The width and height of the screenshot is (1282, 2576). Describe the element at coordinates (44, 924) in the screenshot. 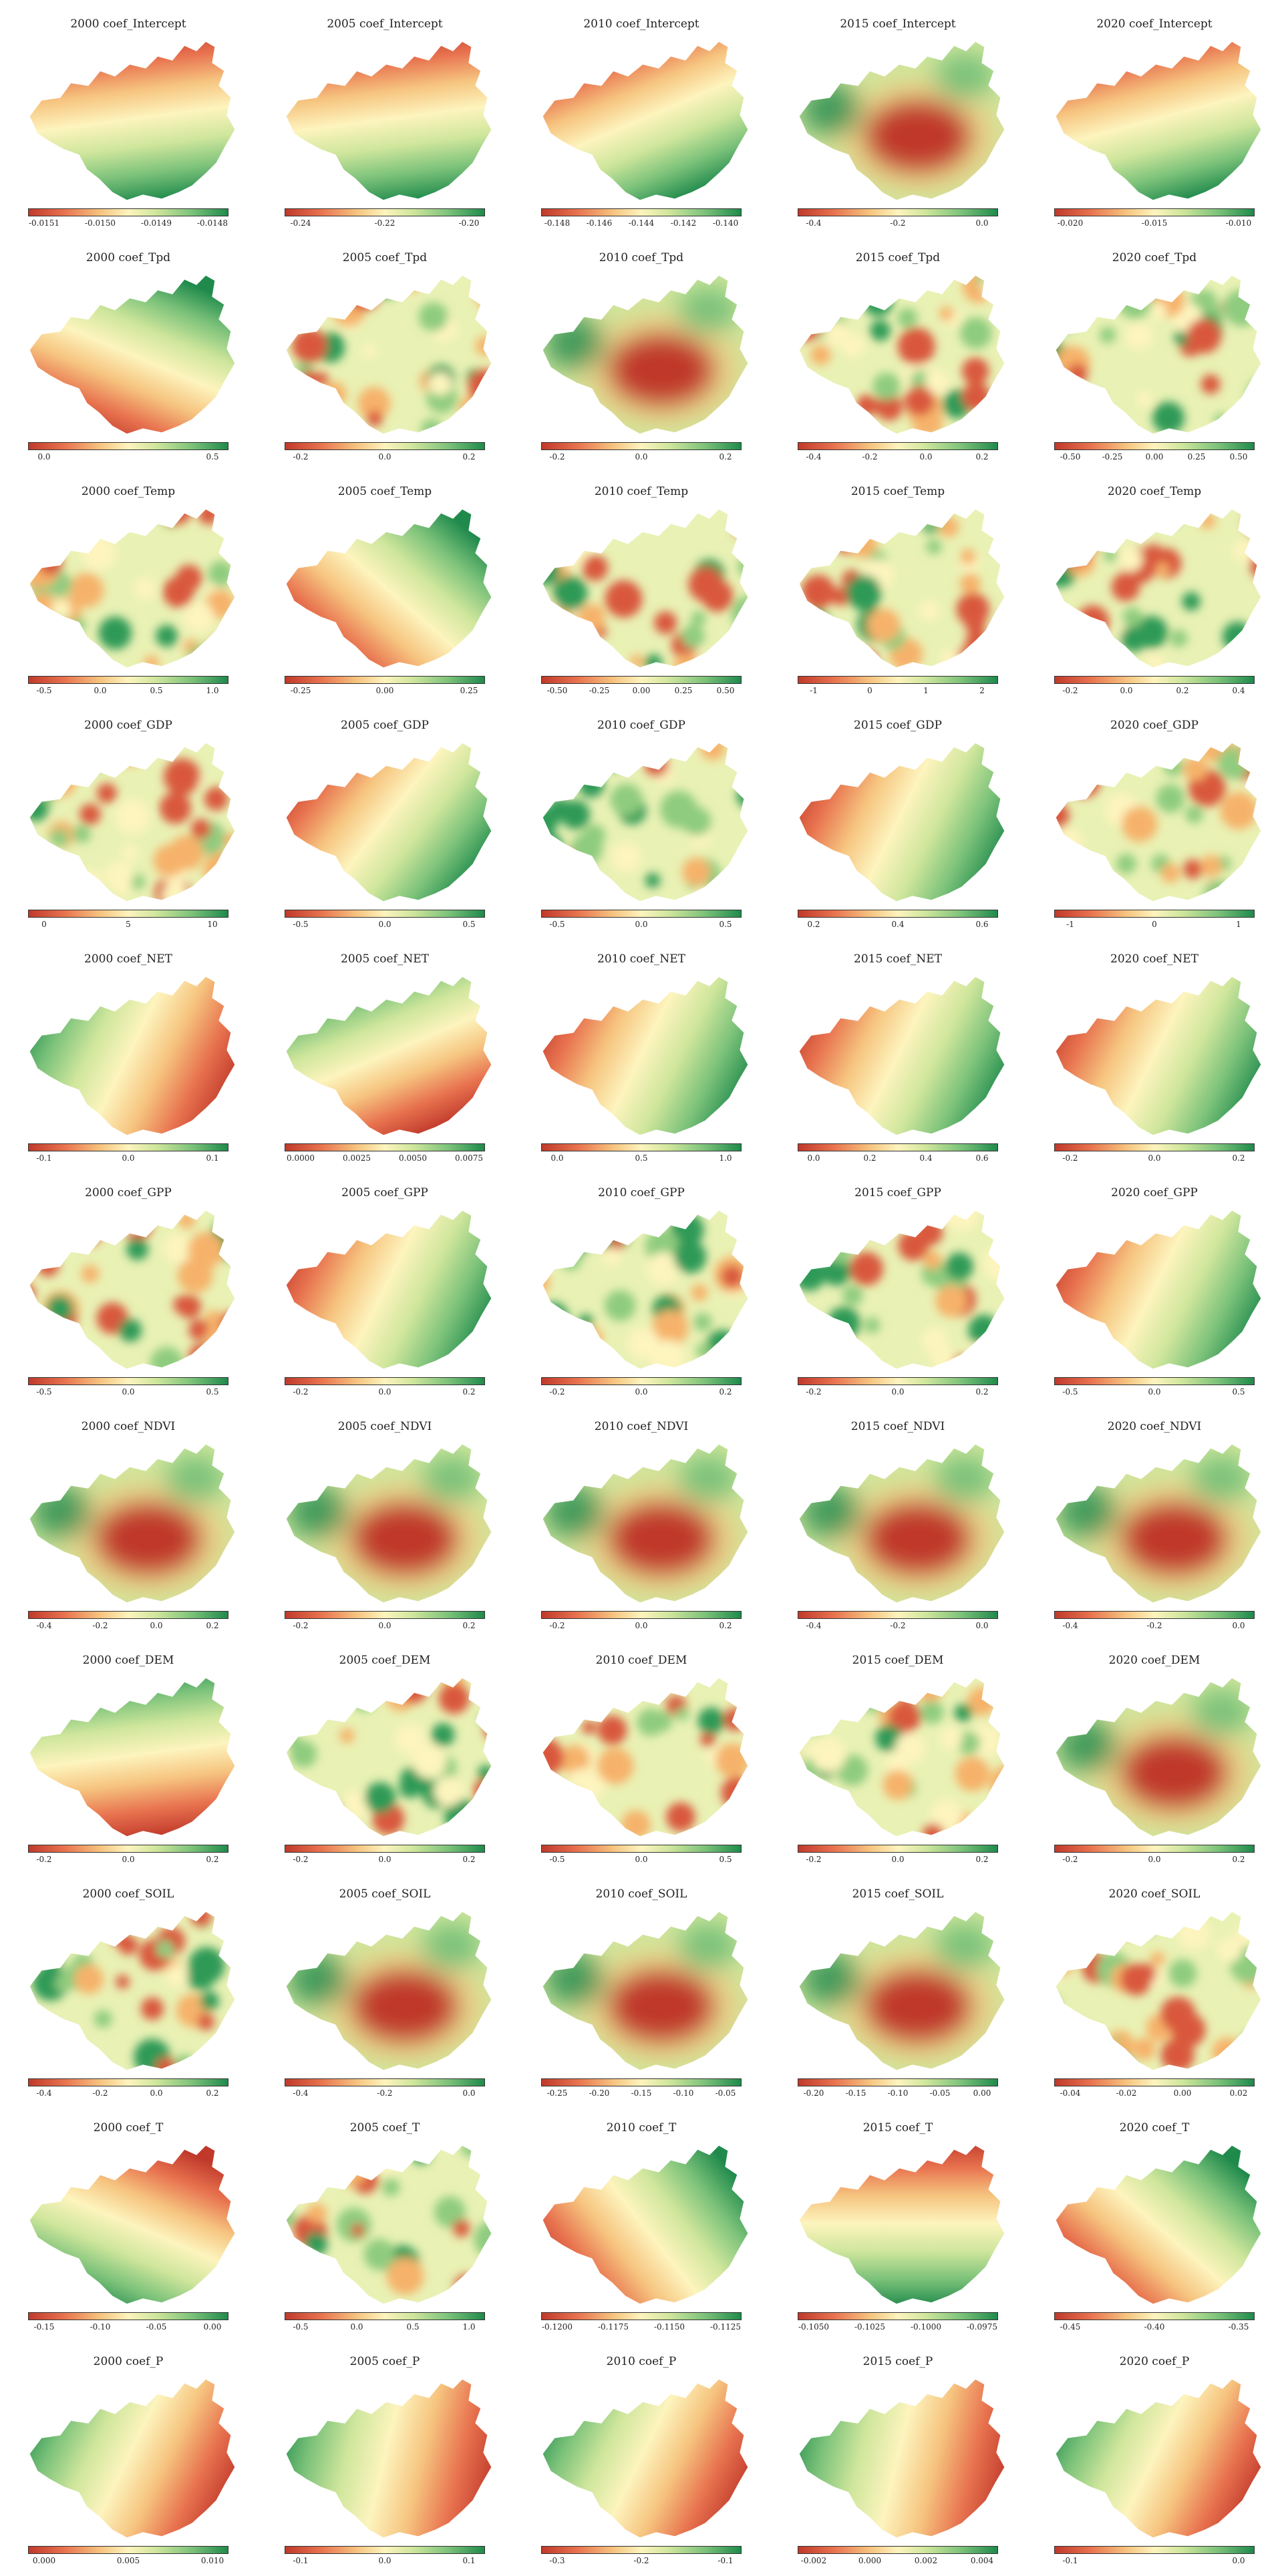

I see `colorbar-tick-label: 0` at that location.